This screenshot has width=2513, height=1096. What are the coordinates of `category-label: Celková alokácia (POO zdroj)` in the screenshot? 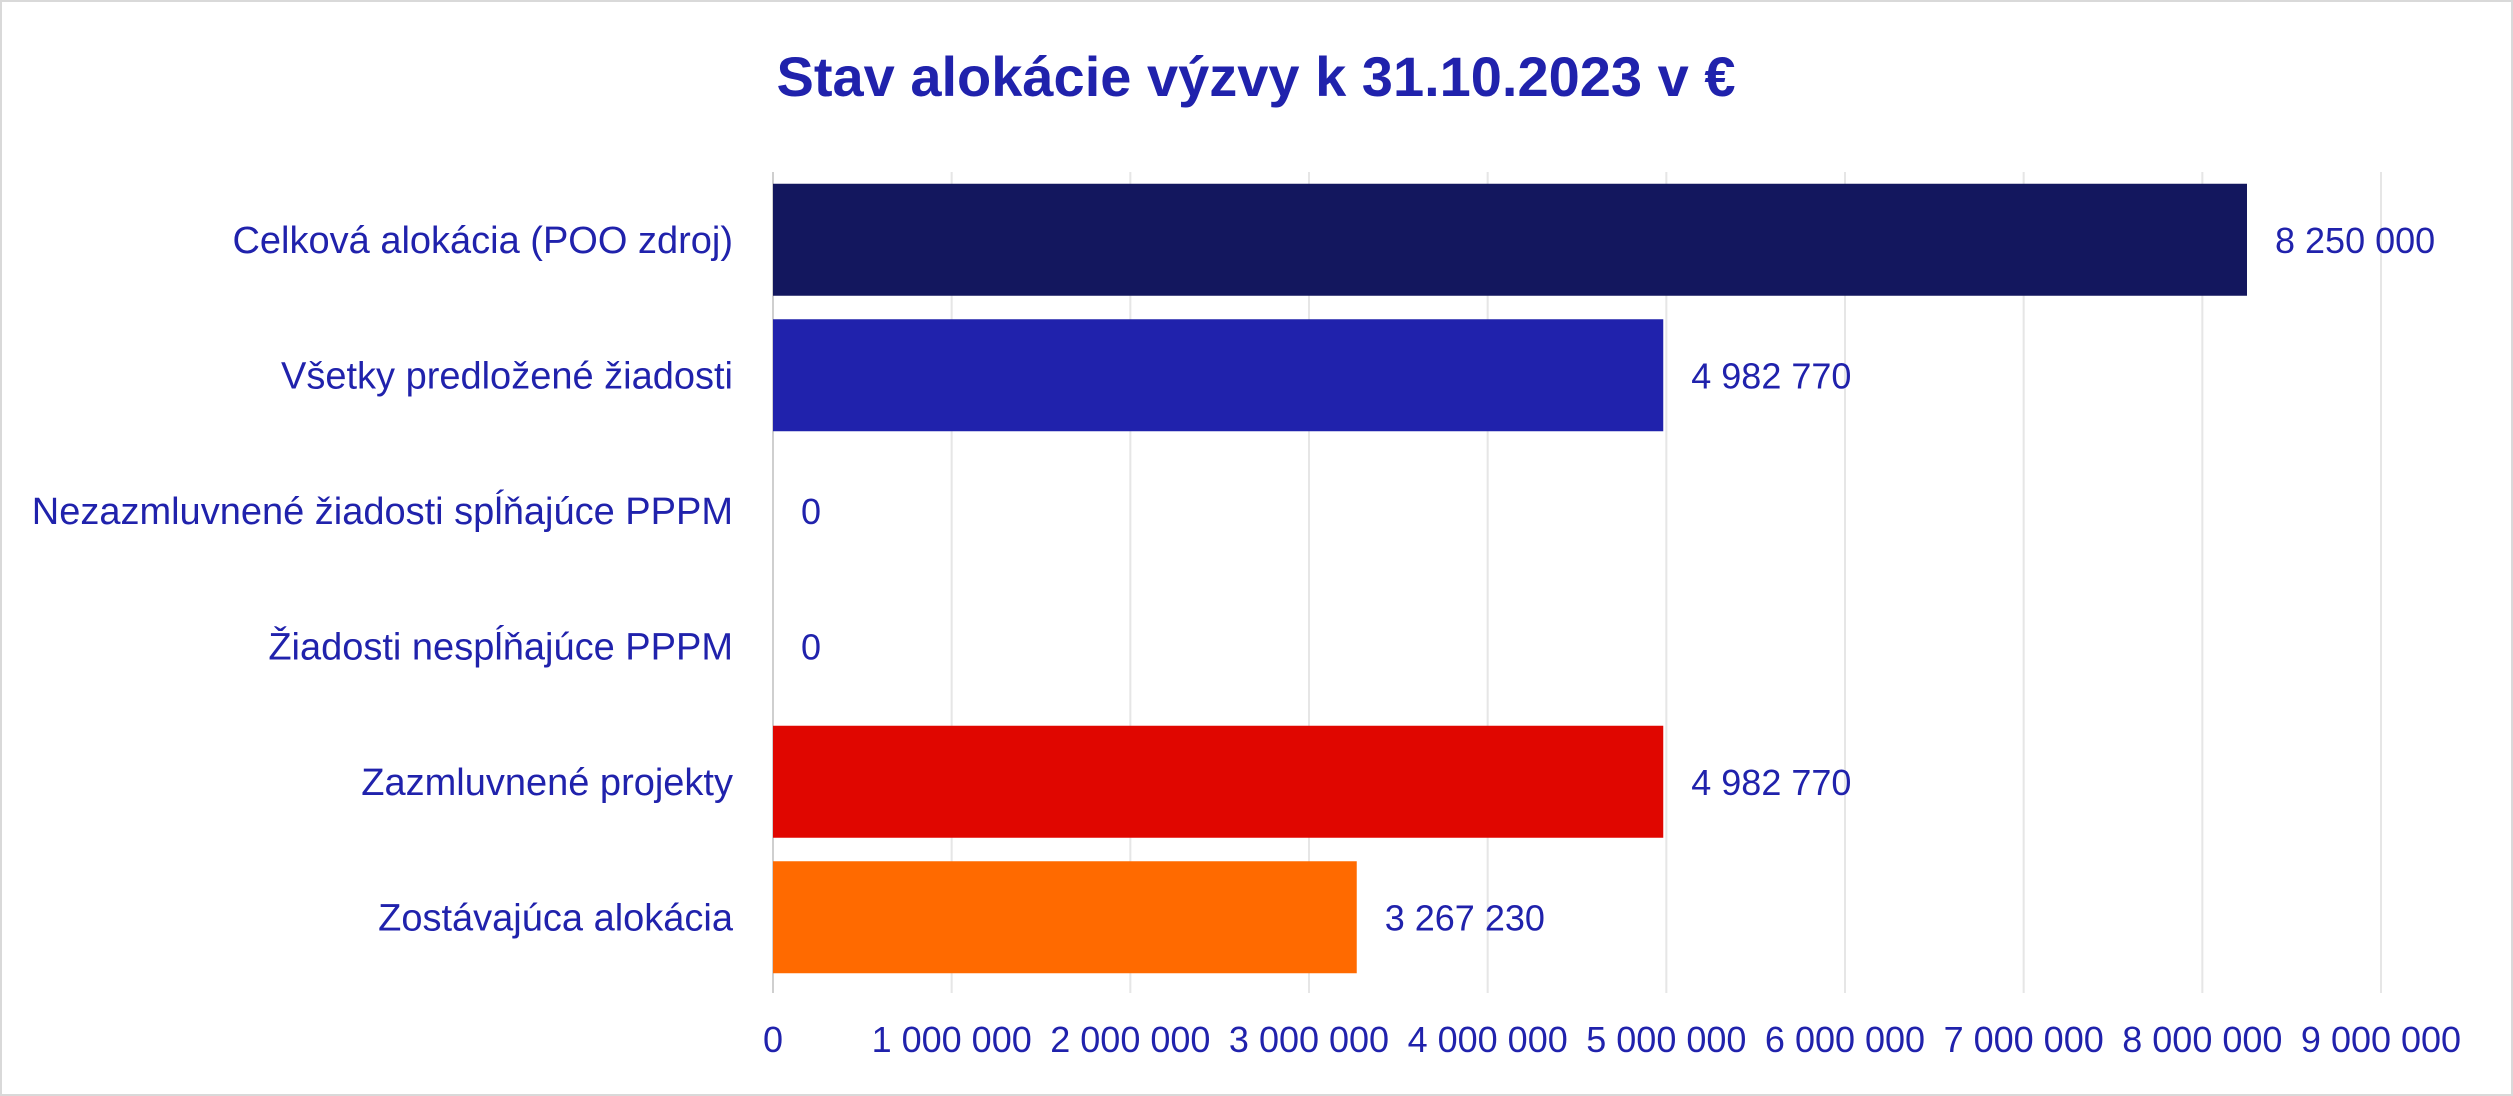 It's located at (482, 241).